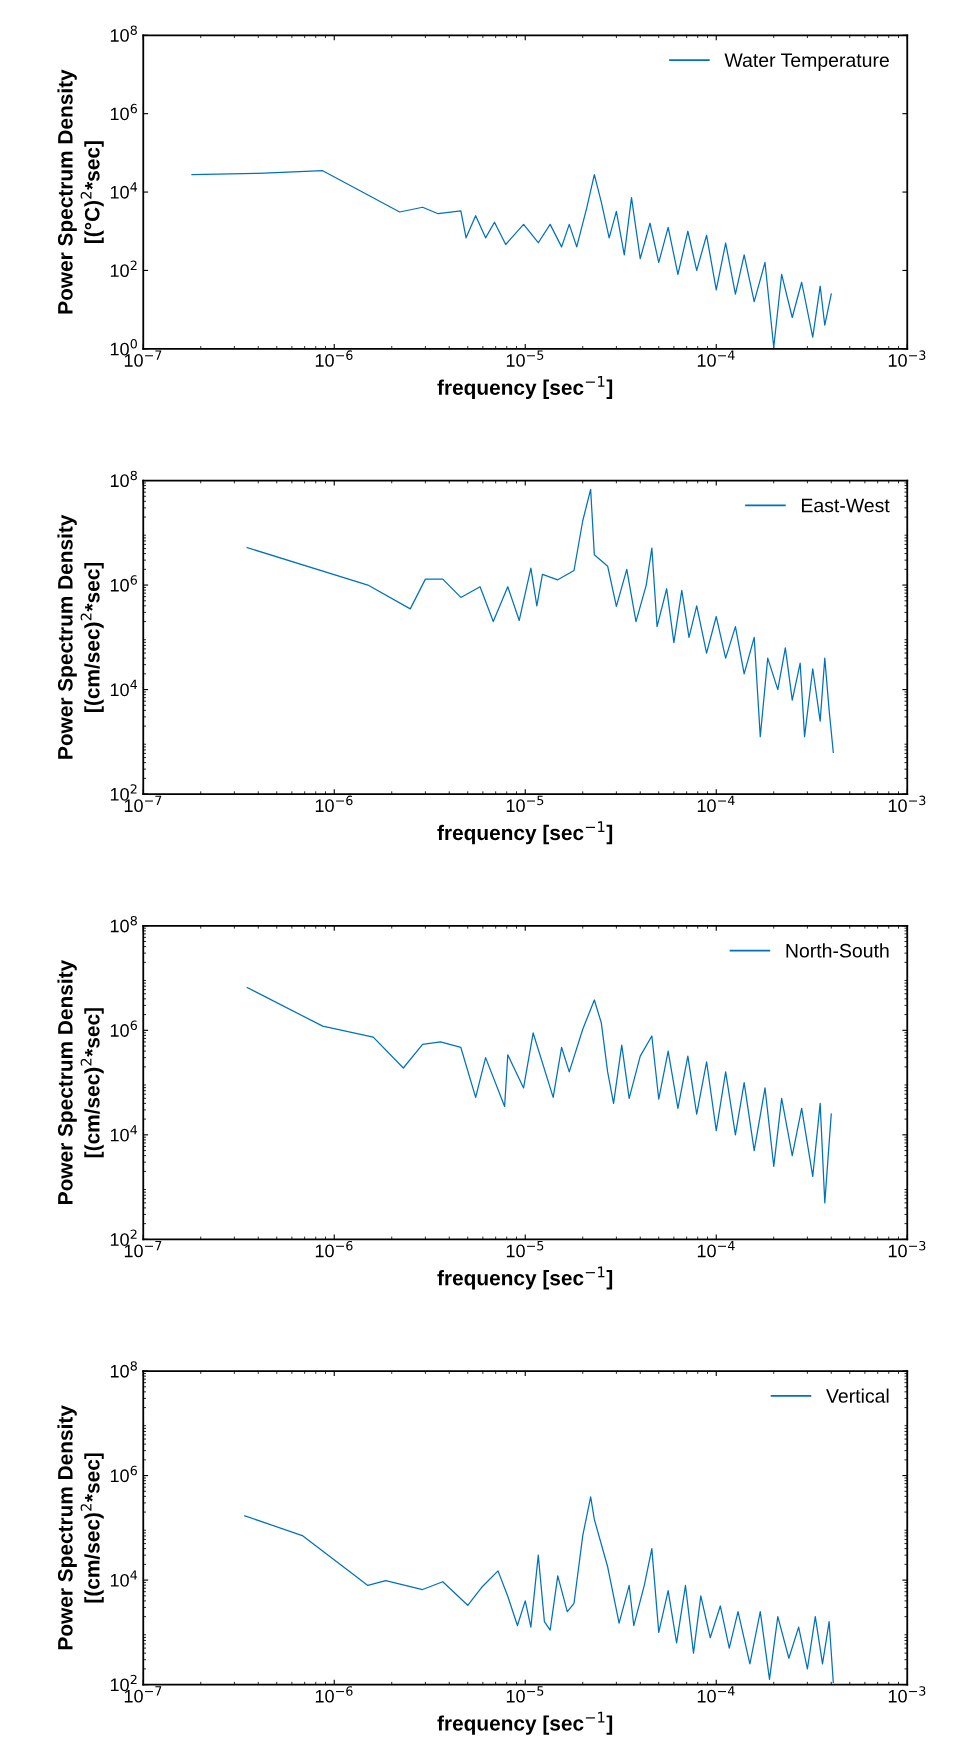  Describe the element at coordinates (806, 62) in the screenshot. I see `legend-label: Water Temperature` at that location.